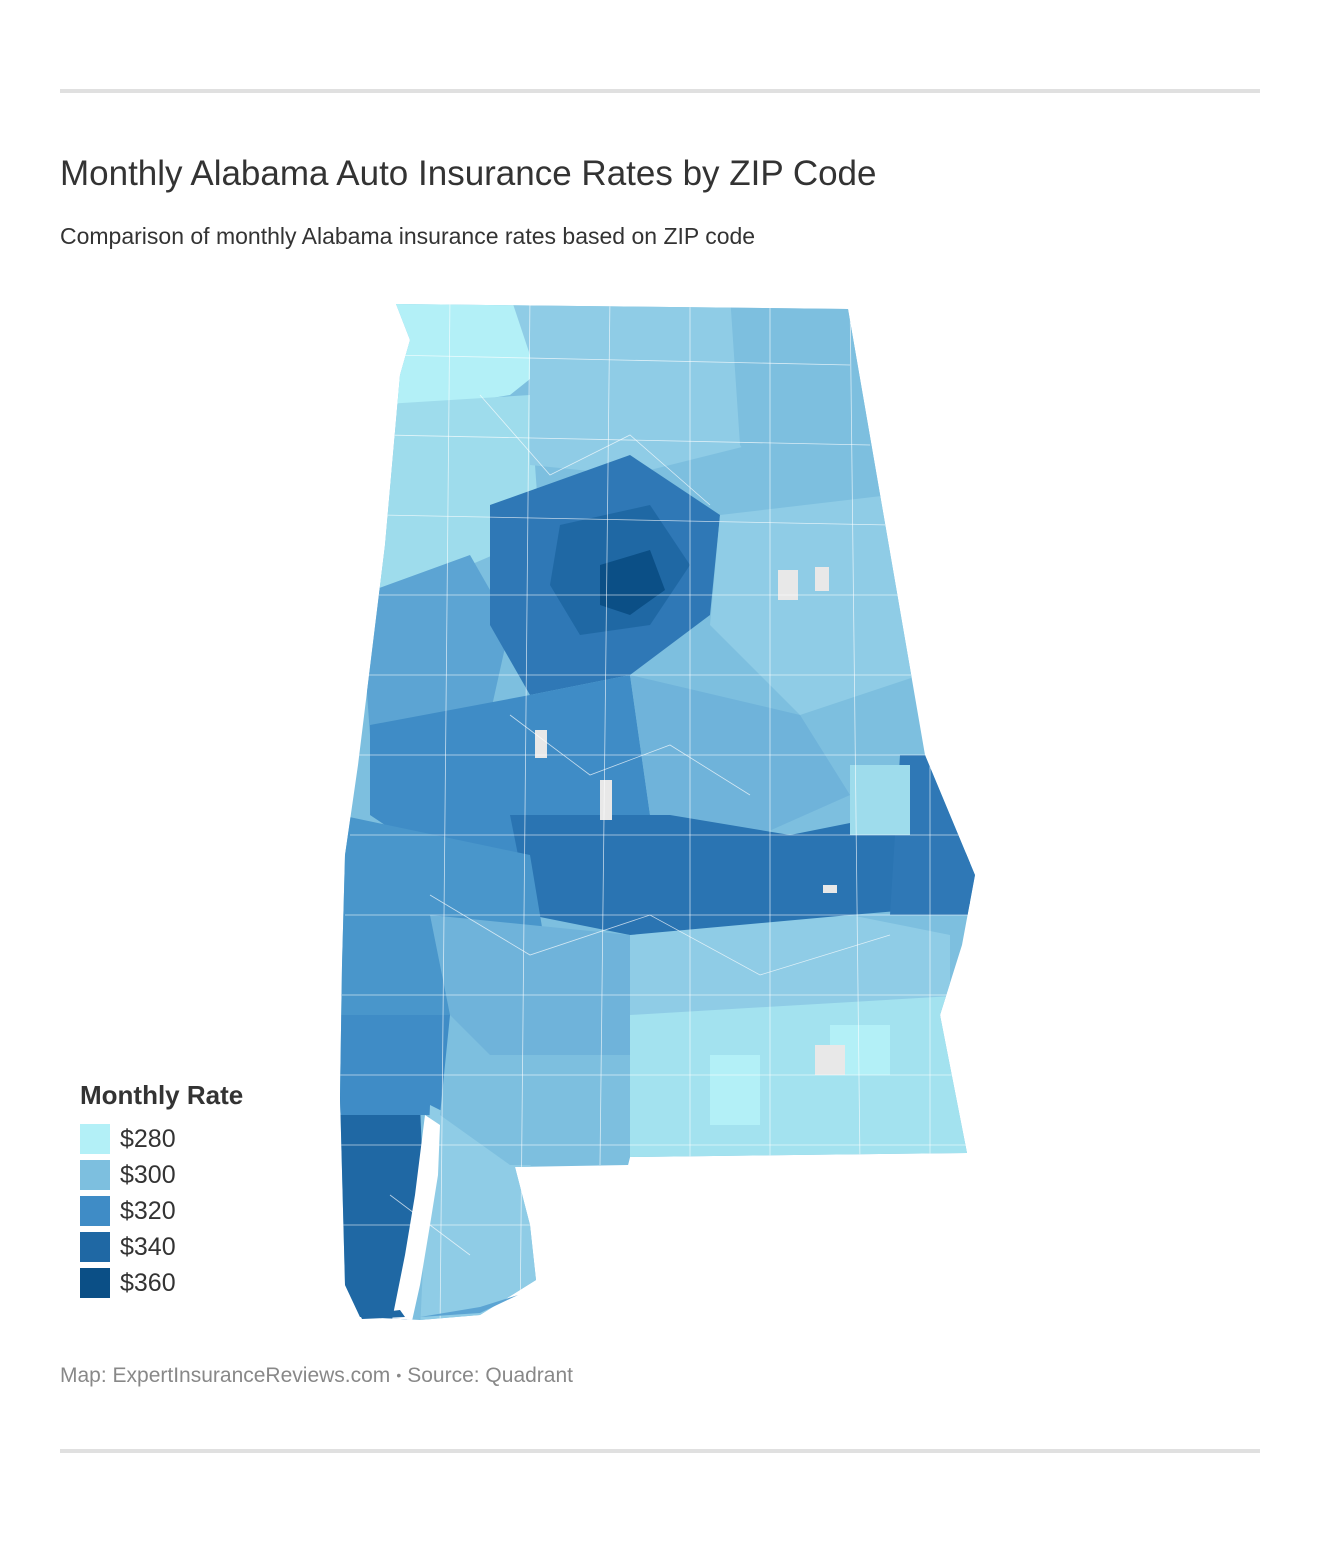 The width and height of the screenshot is (1320, 1544). I want to click on mobile-region, so click(382, 1207).